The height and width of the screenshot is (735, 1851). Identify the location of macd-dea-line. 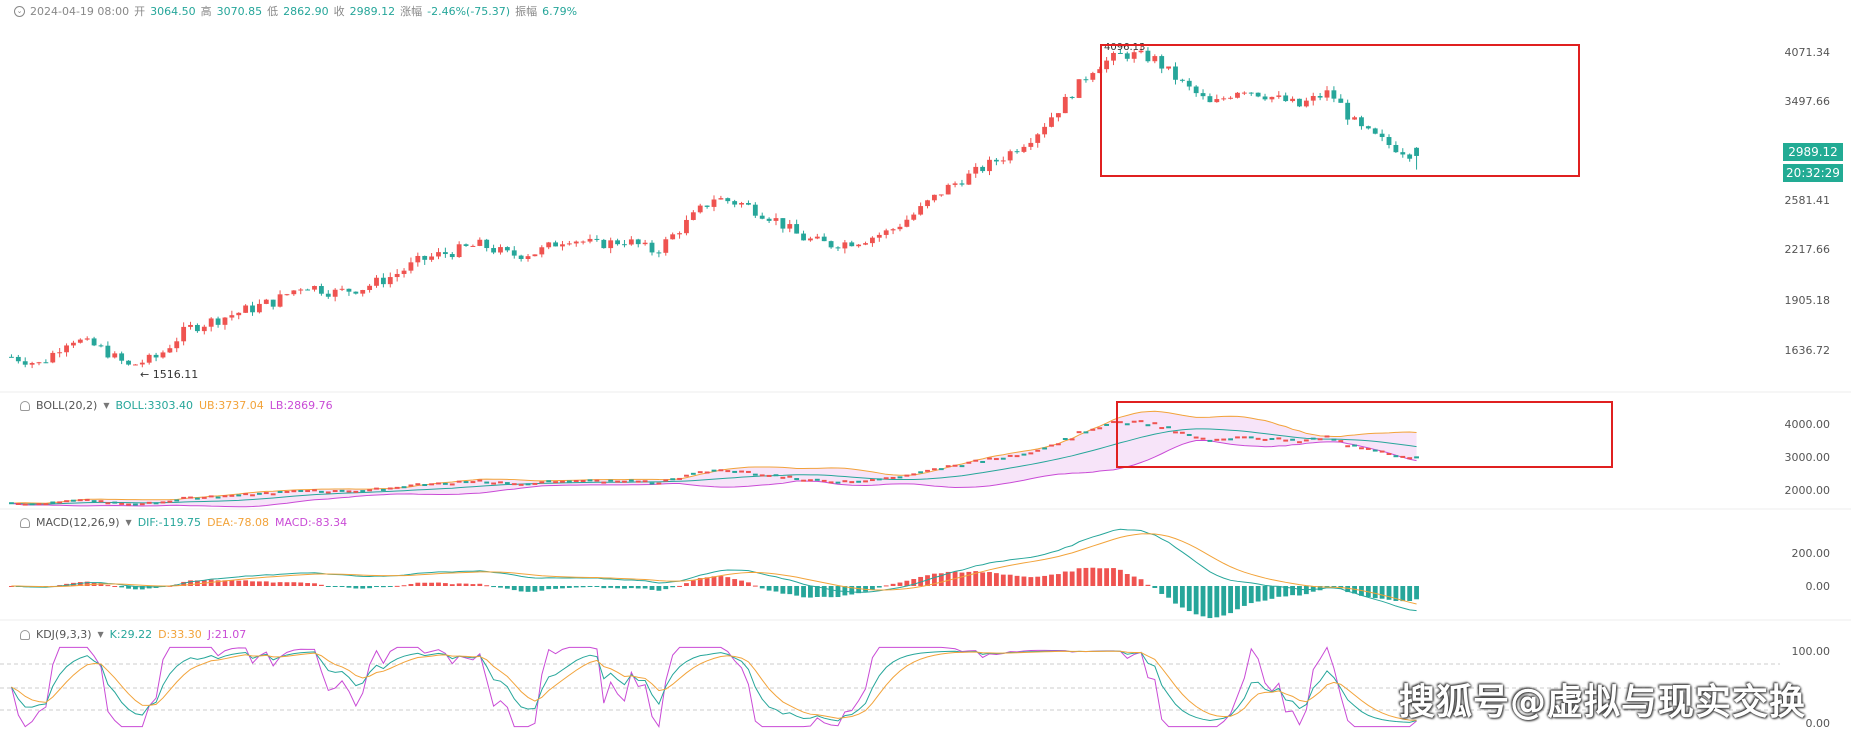
(714, 569).